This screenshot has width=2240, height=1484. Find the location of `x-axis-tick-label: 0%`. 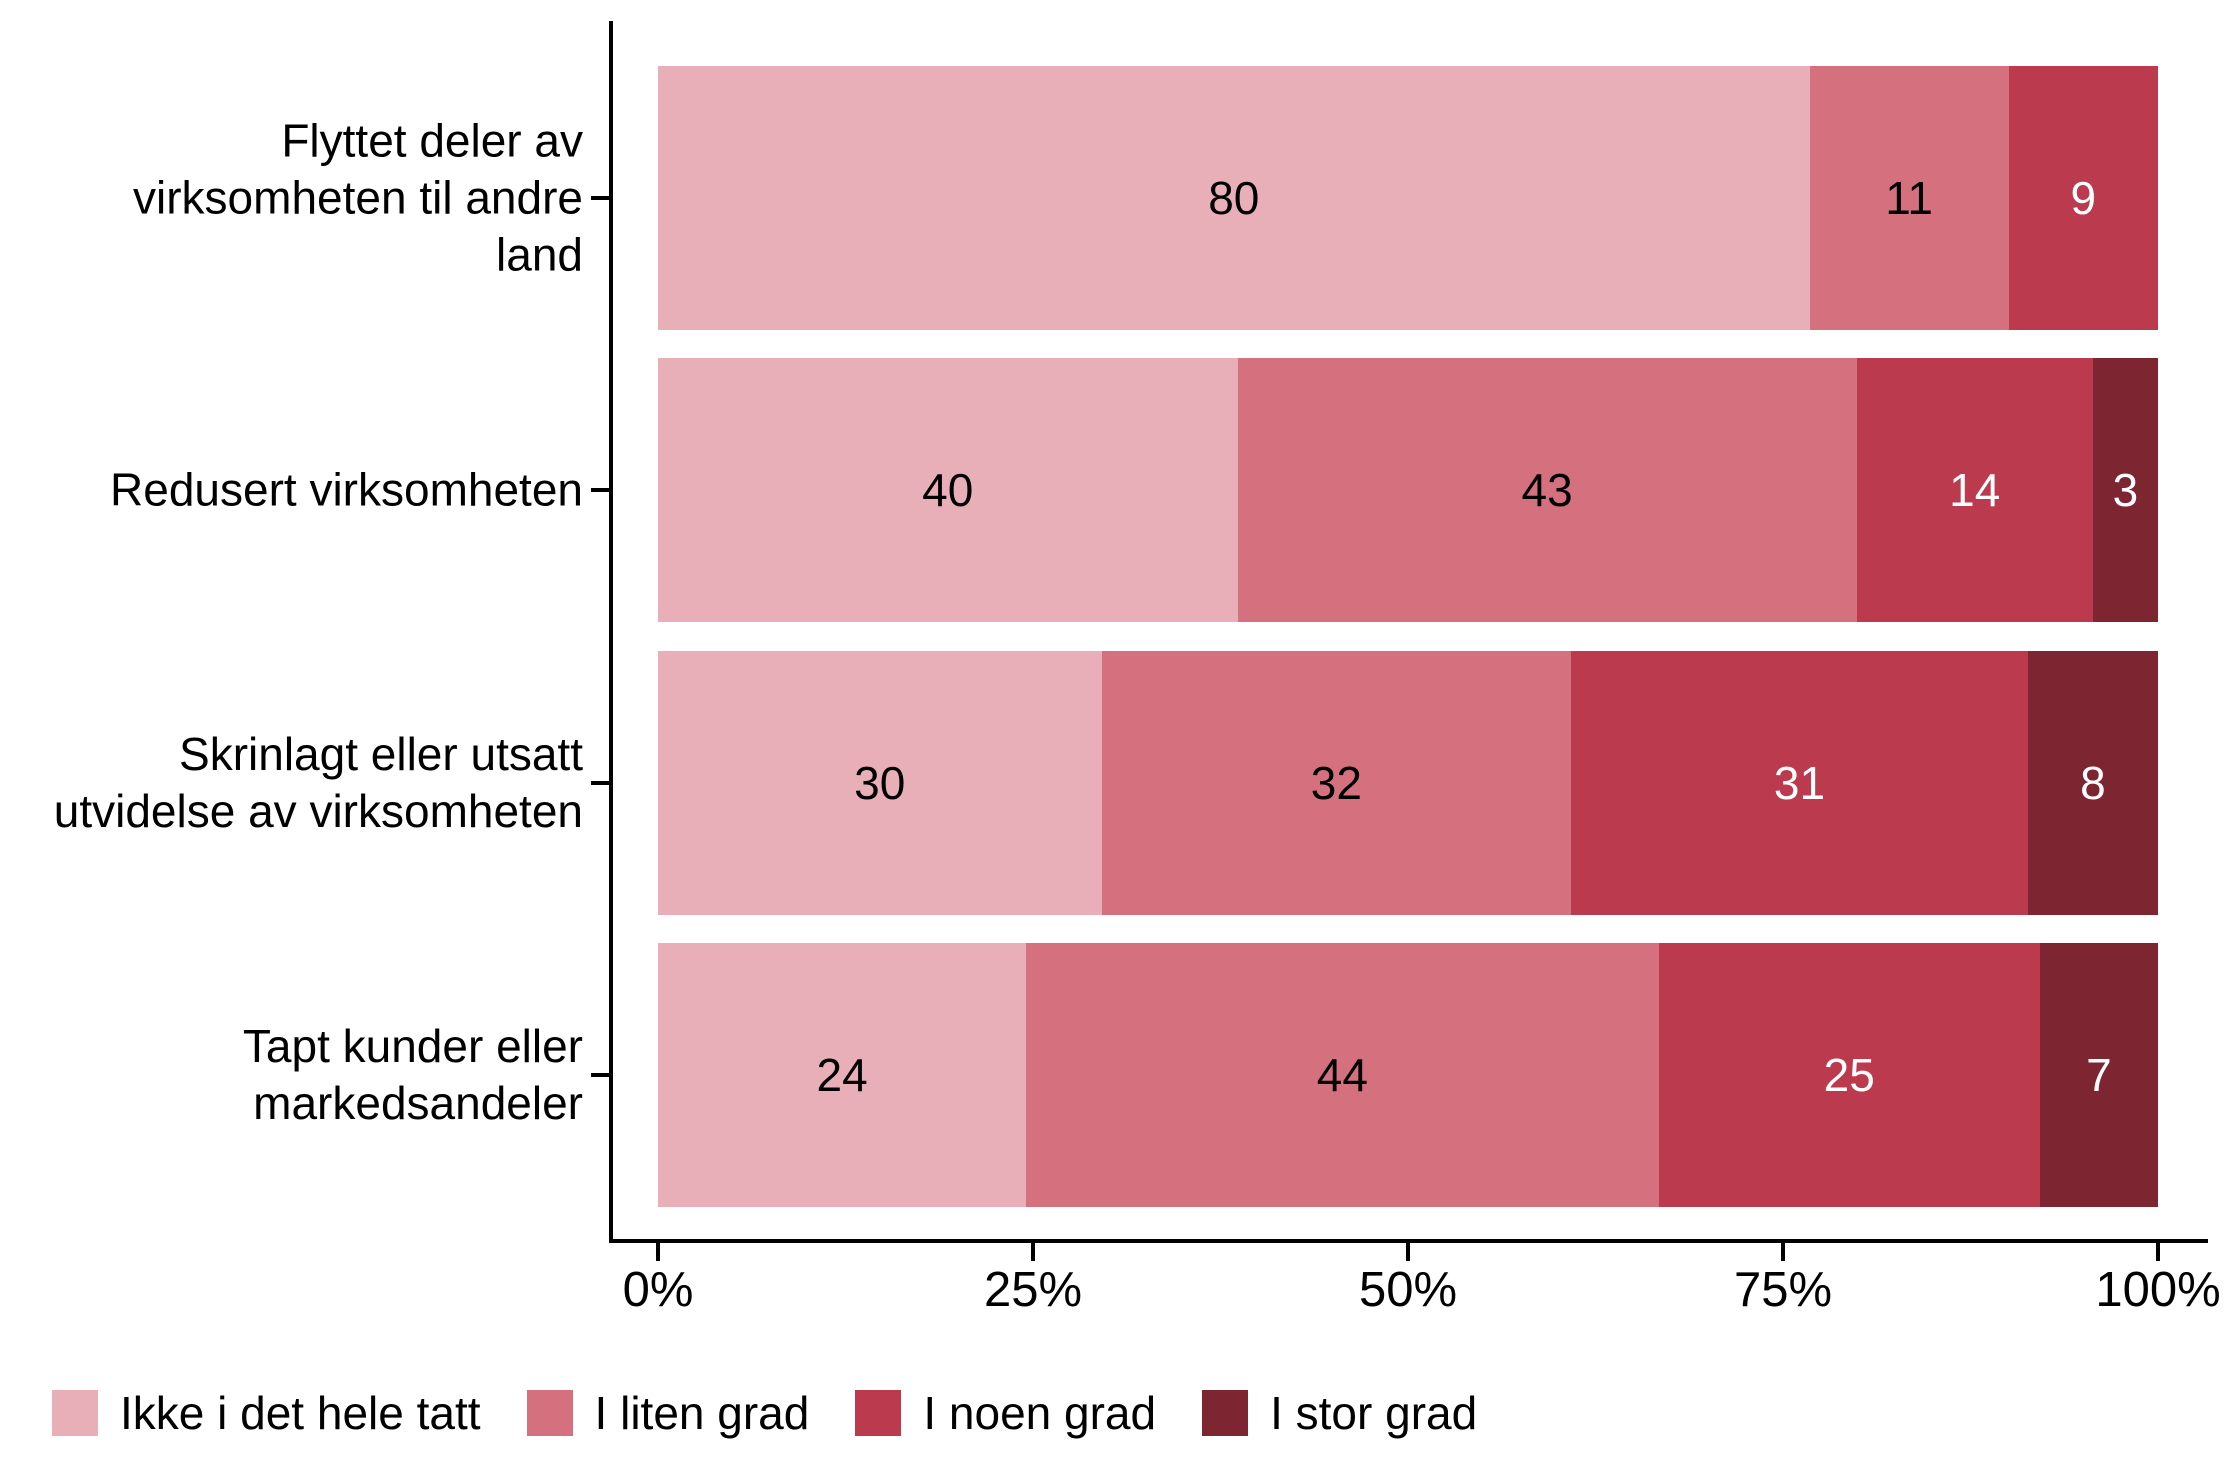

x-axis-tick-label: 0% is located at coordinates (658, 1290).